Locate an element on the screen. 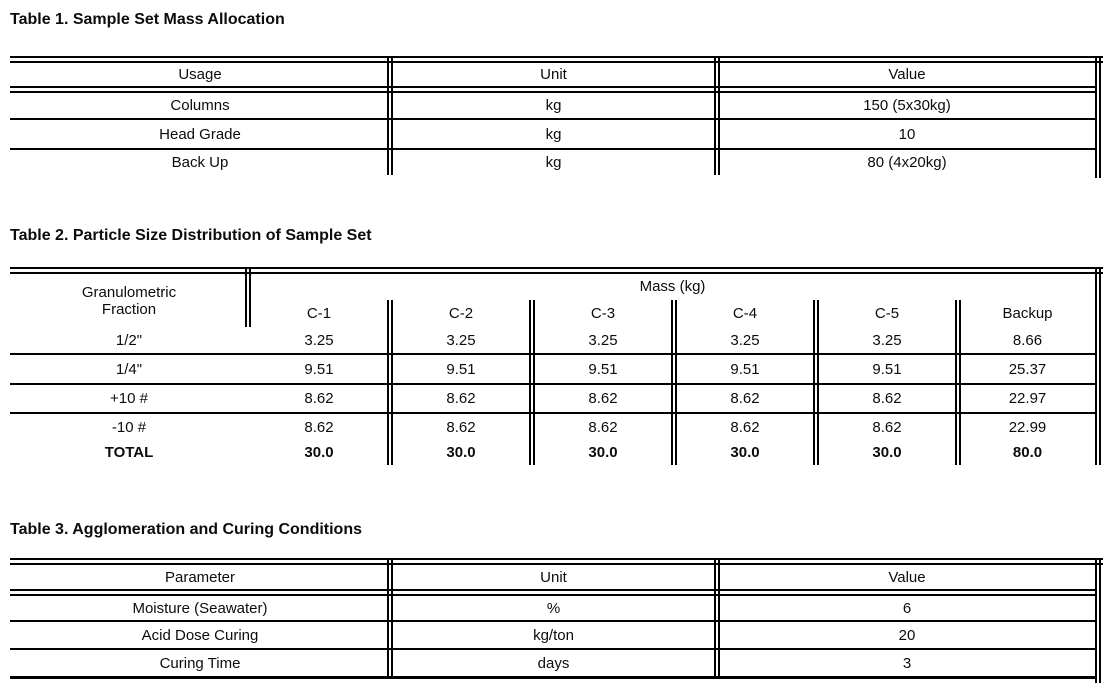 Image resolution: width=1117 pixels, height=699 pixels. table2-col-header-c1: C-1 is located at coordinates (319, 313).